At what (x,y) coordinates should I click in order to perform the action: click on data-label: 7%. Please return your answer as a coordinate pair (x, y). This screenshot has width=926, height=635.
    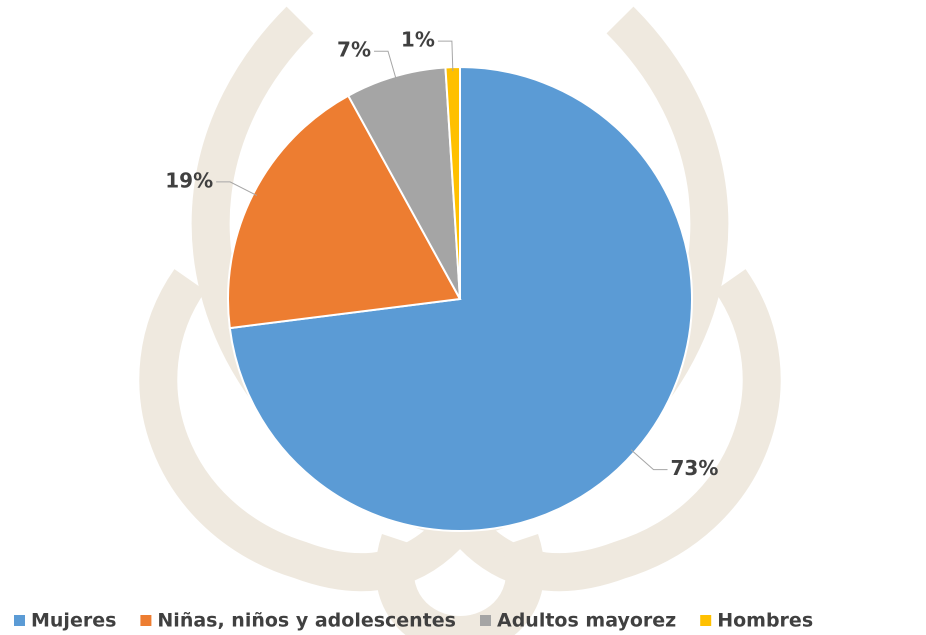
    Looking at the image, I should click on (354, 50).